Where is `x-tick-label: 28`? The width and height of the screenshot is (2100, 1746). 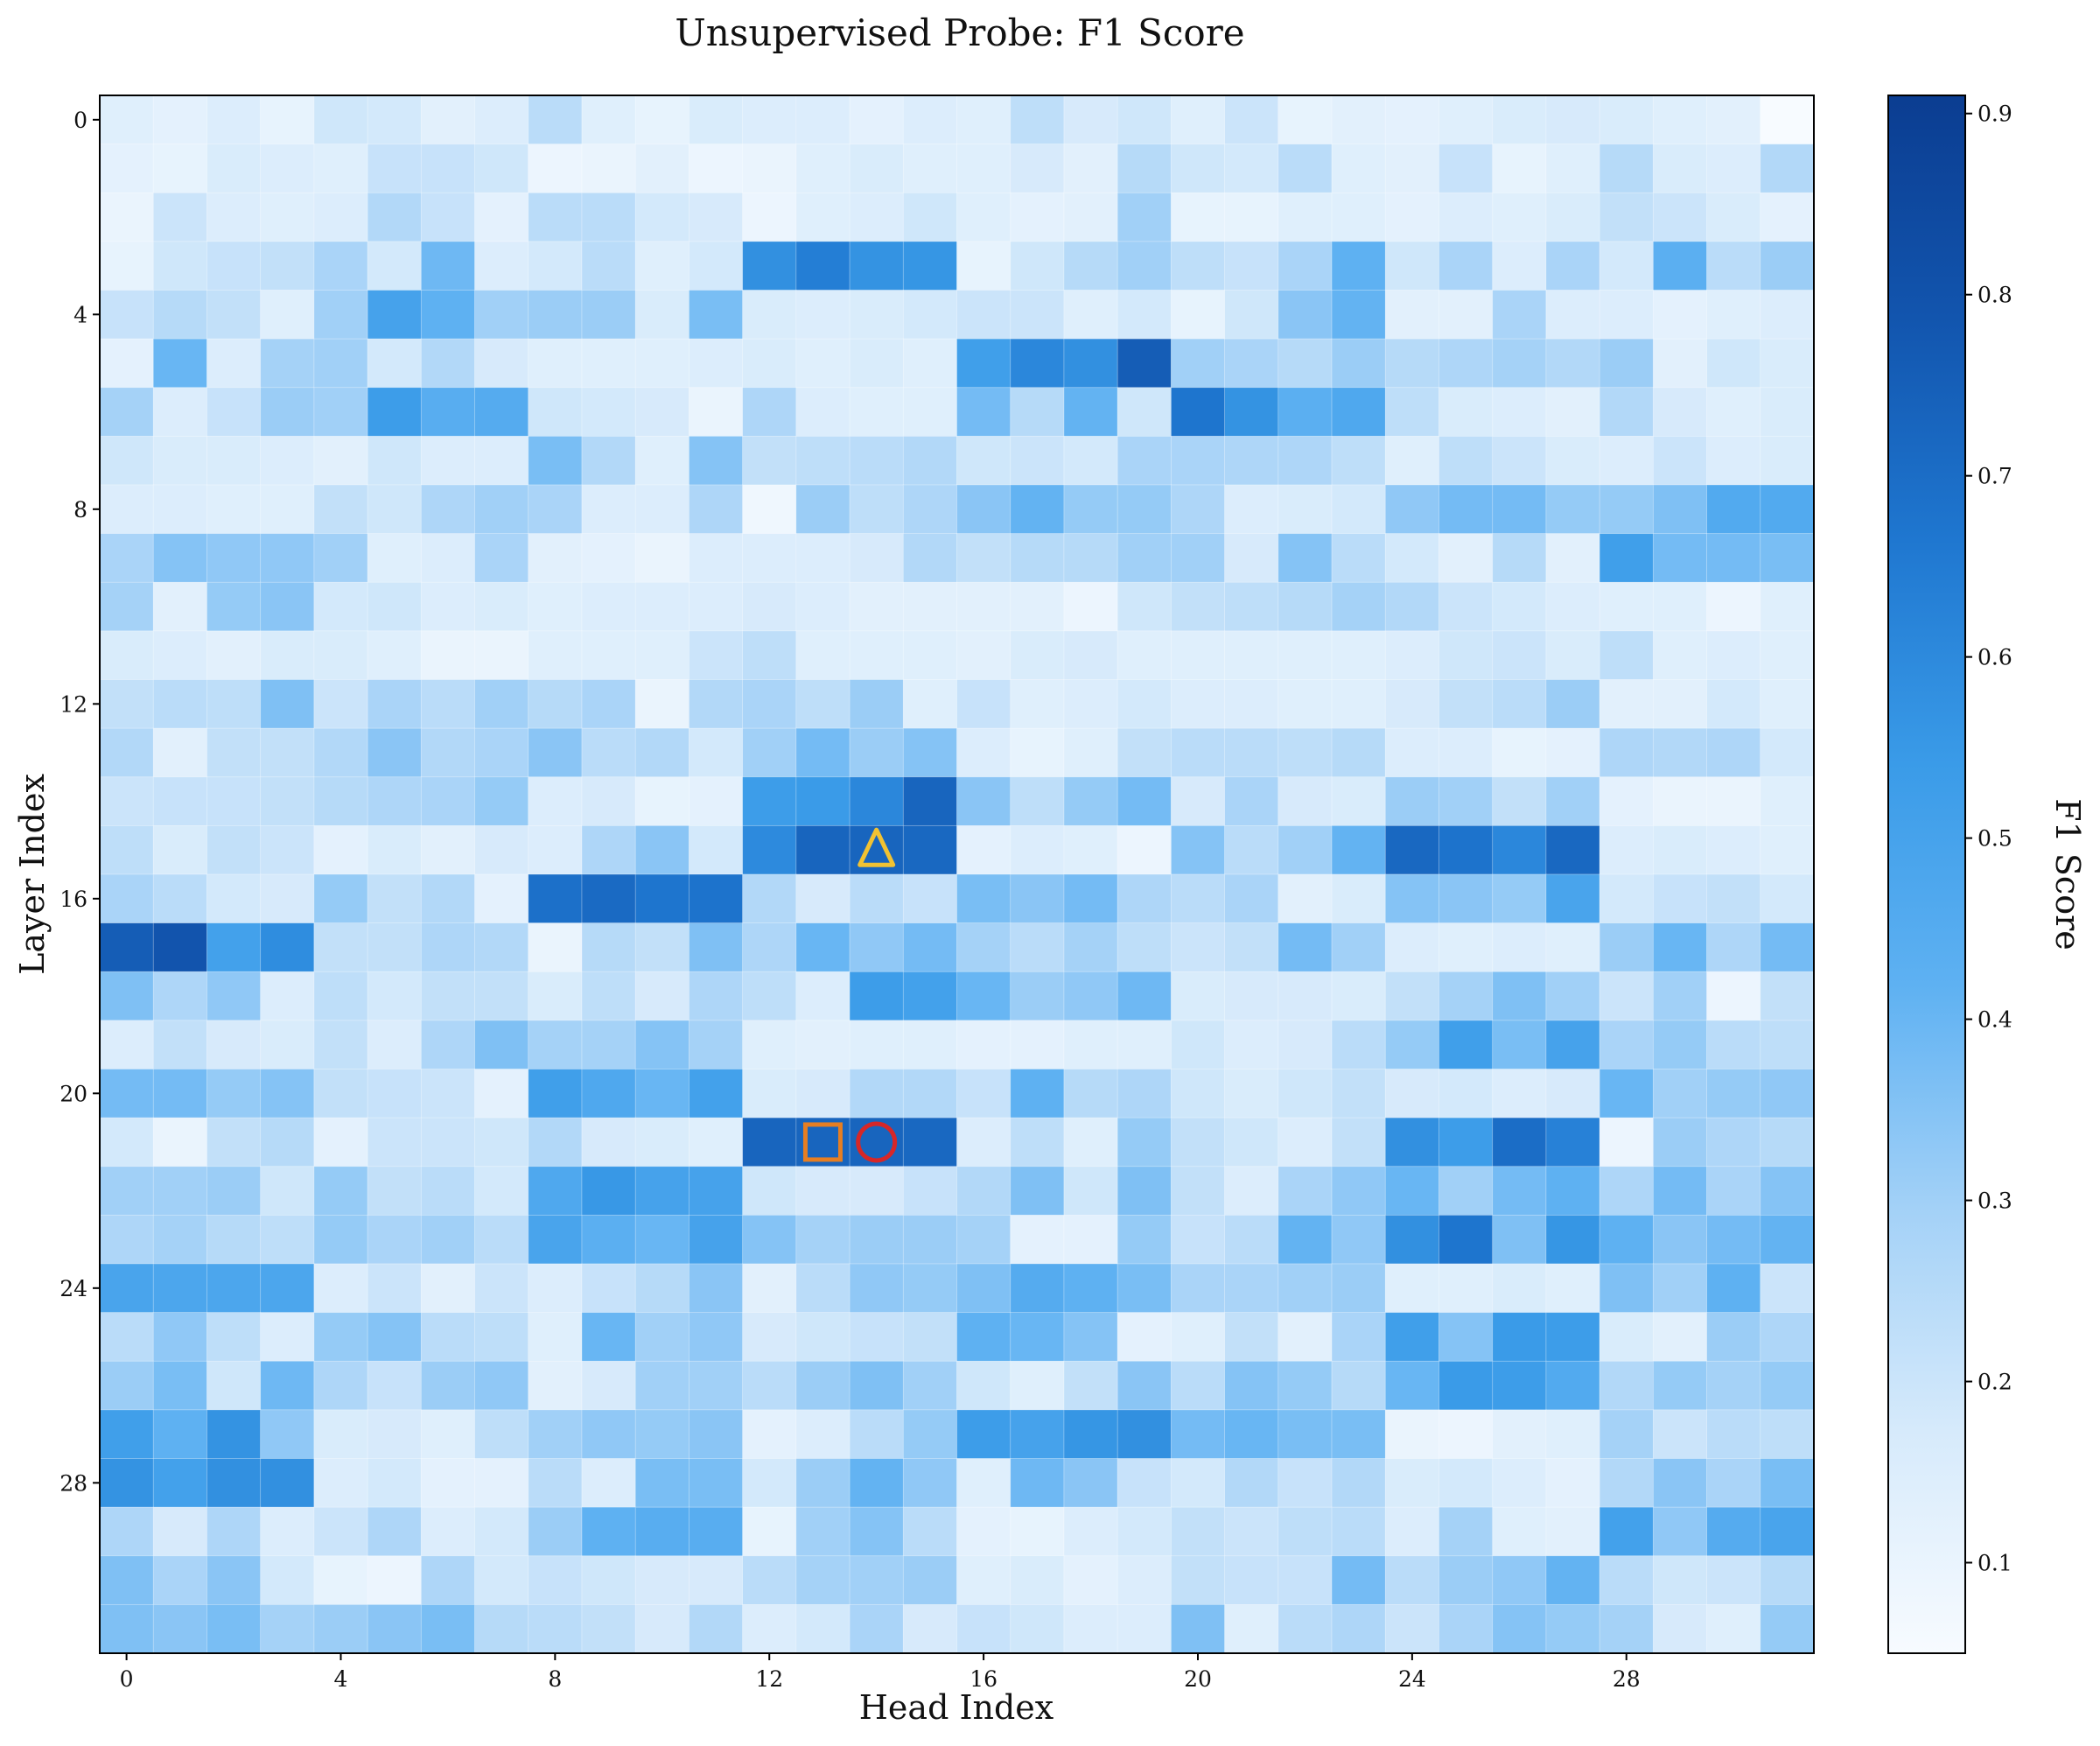 x-tick-label: 28 is located at coordinates (1627, 1679).